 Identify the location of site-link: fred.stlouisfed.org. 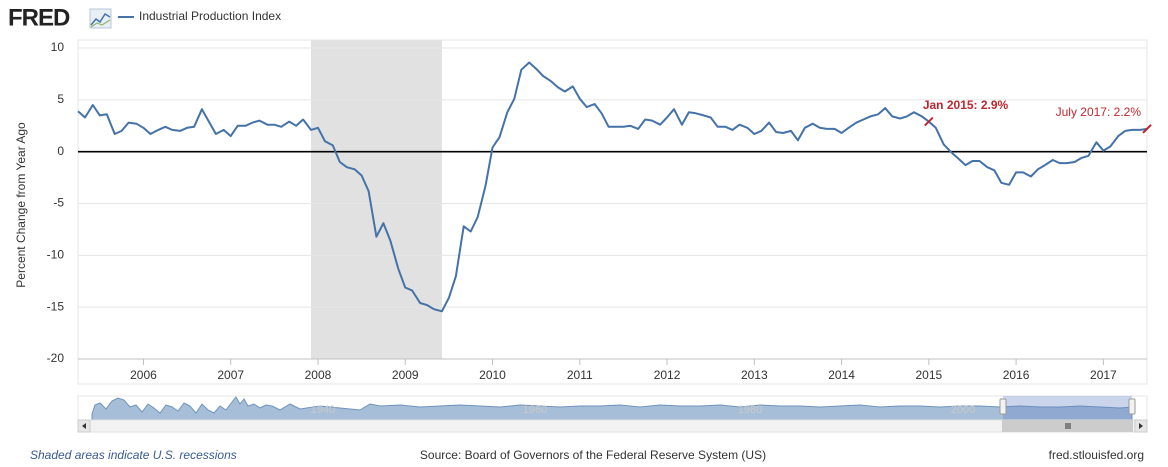
(1096, 455).